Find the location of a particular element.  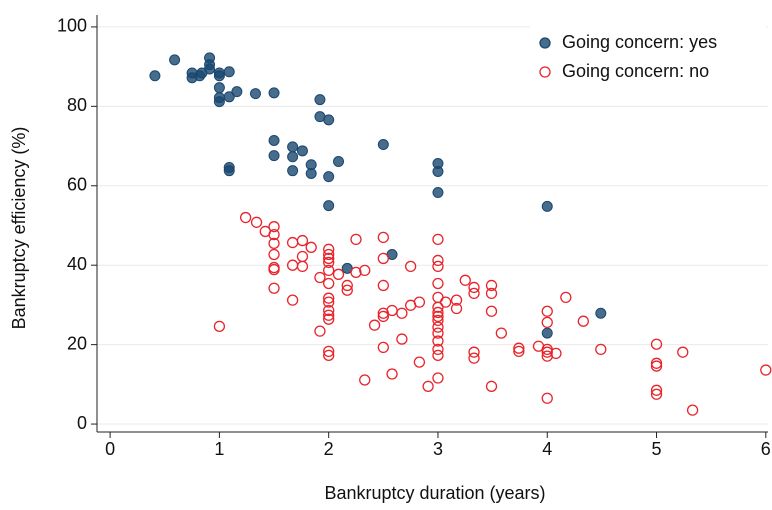

y-tick-label: 0 is located at coordinates (82, 423).